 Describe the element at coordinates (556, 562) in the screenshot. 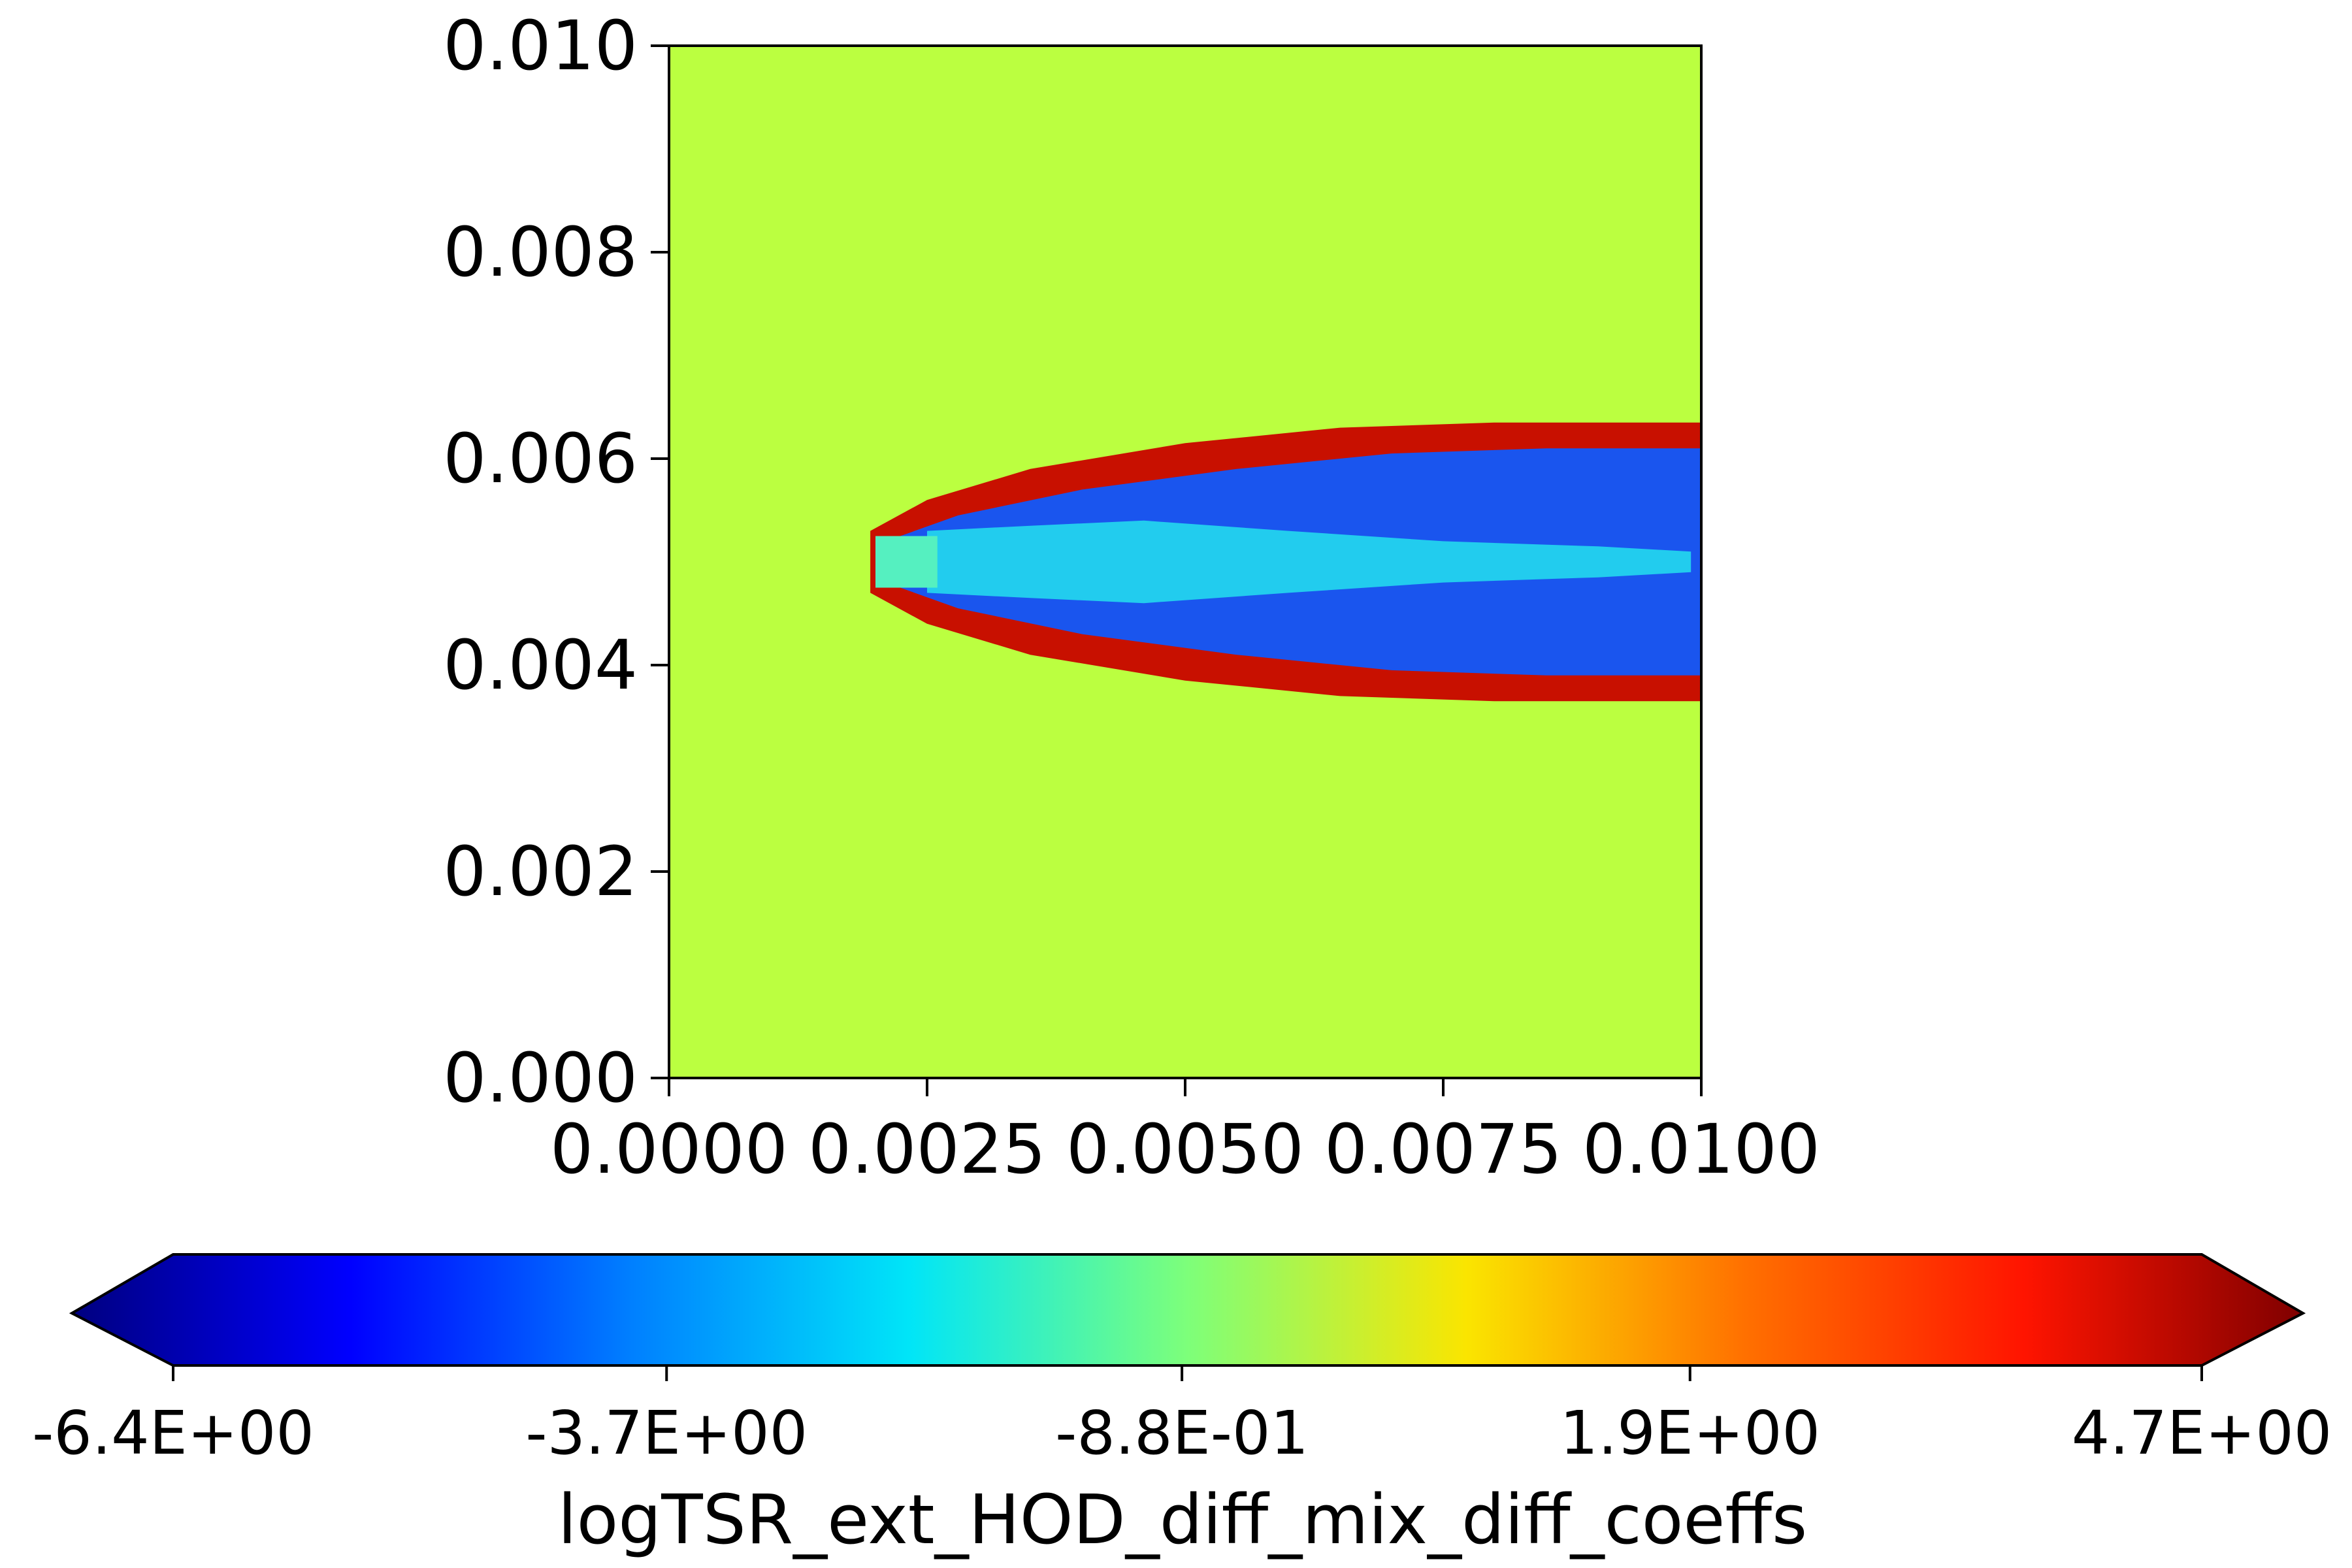

I see `y-axis: 0.000 0.002 0.004 0.006 0.008 0.010` at that location.